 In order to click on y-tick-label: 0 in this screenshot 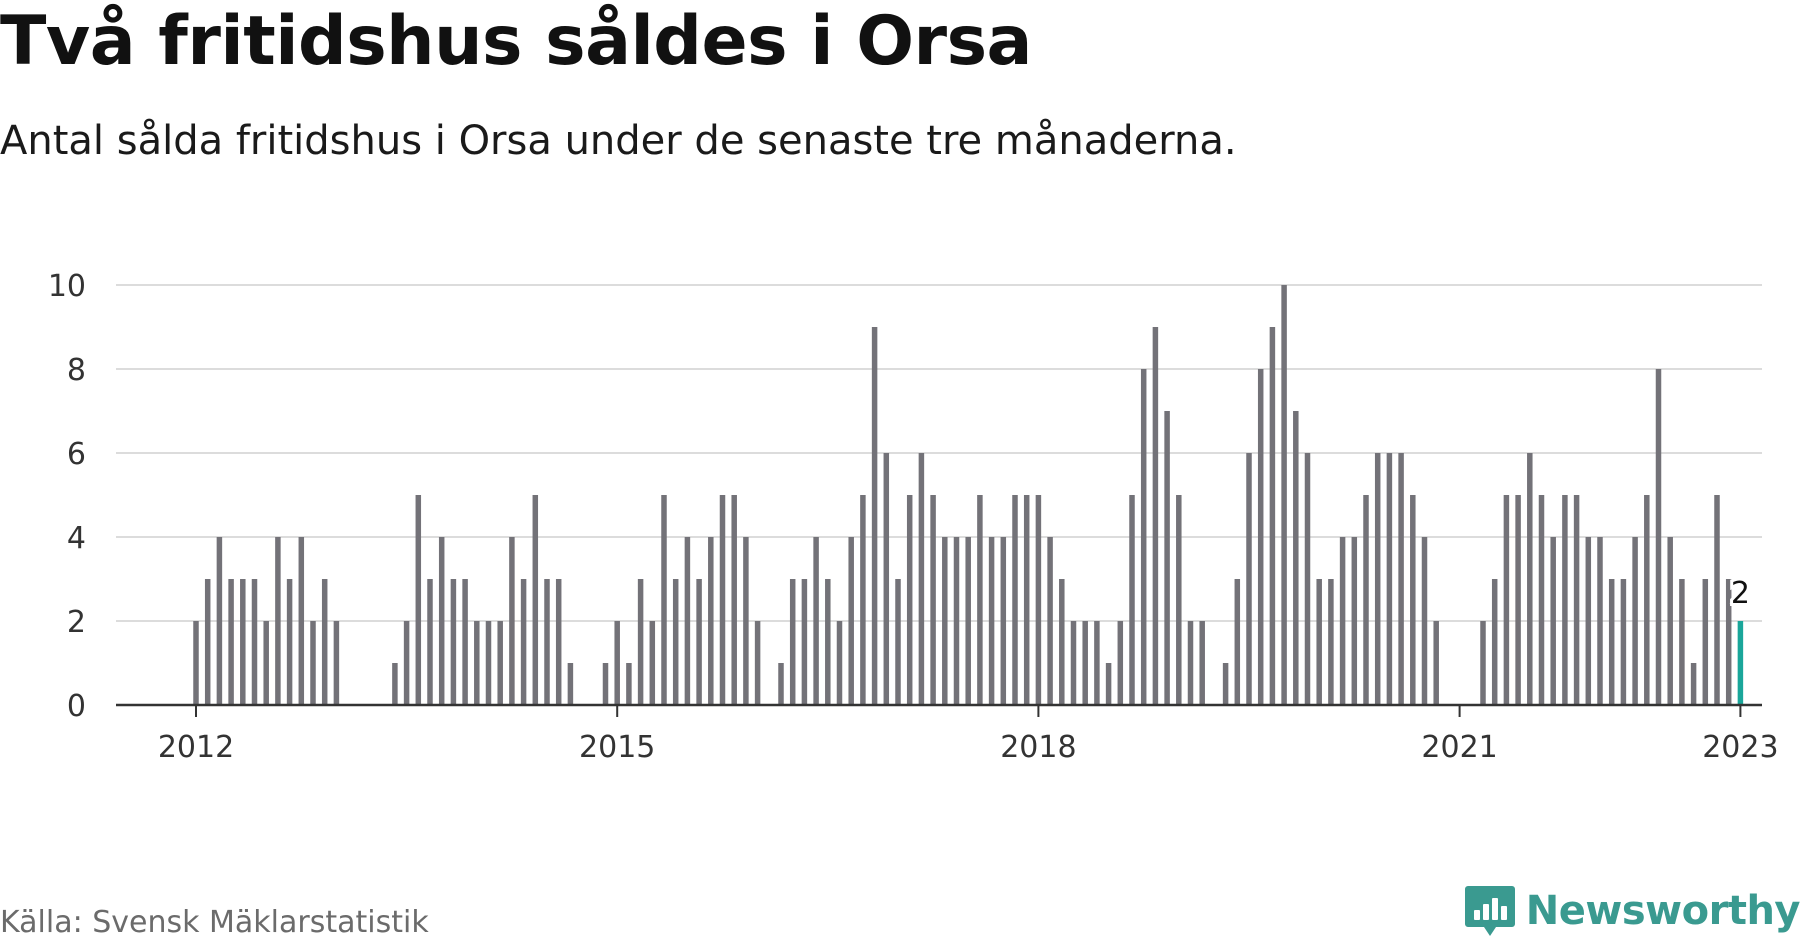, I will do `click(76, 706)`.